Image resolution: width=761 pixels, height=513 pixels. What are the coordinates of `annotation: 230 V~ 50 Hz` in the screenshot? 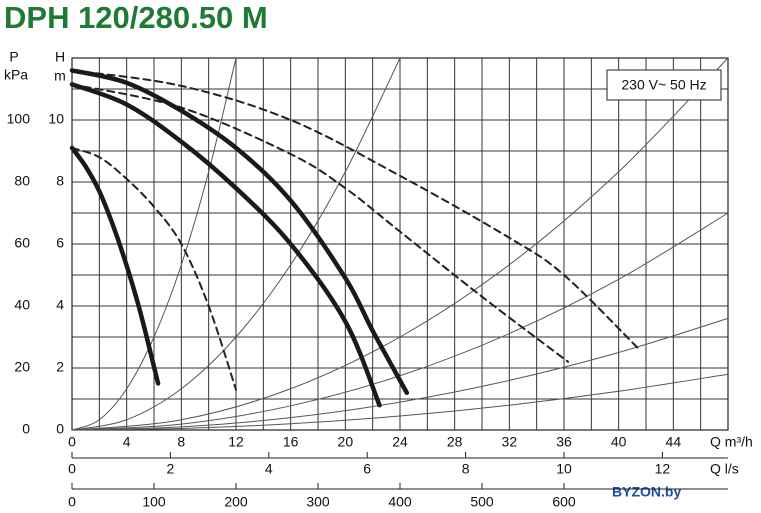 It's located at (663, 85).